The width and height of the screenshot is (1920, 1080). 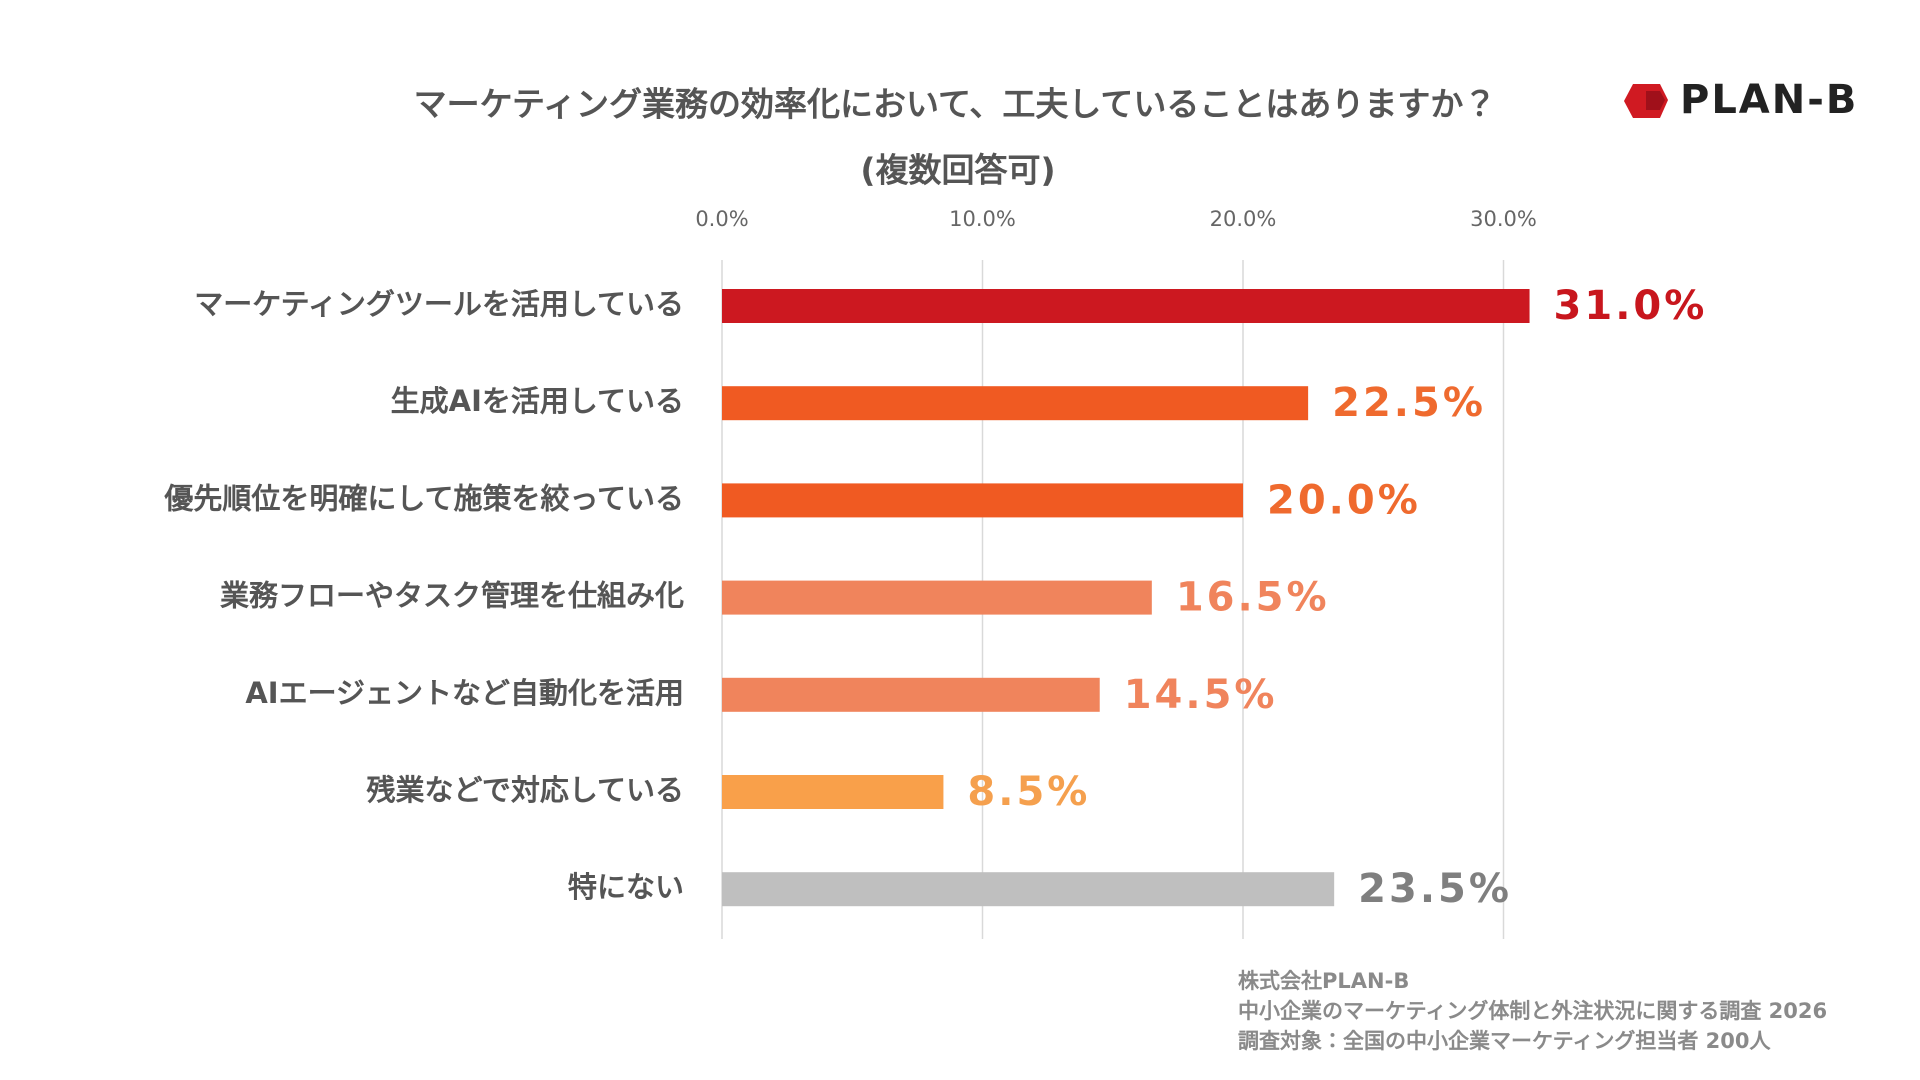 I want to click on x-tick-label: 20.0%, so click(x=1243, y=219).